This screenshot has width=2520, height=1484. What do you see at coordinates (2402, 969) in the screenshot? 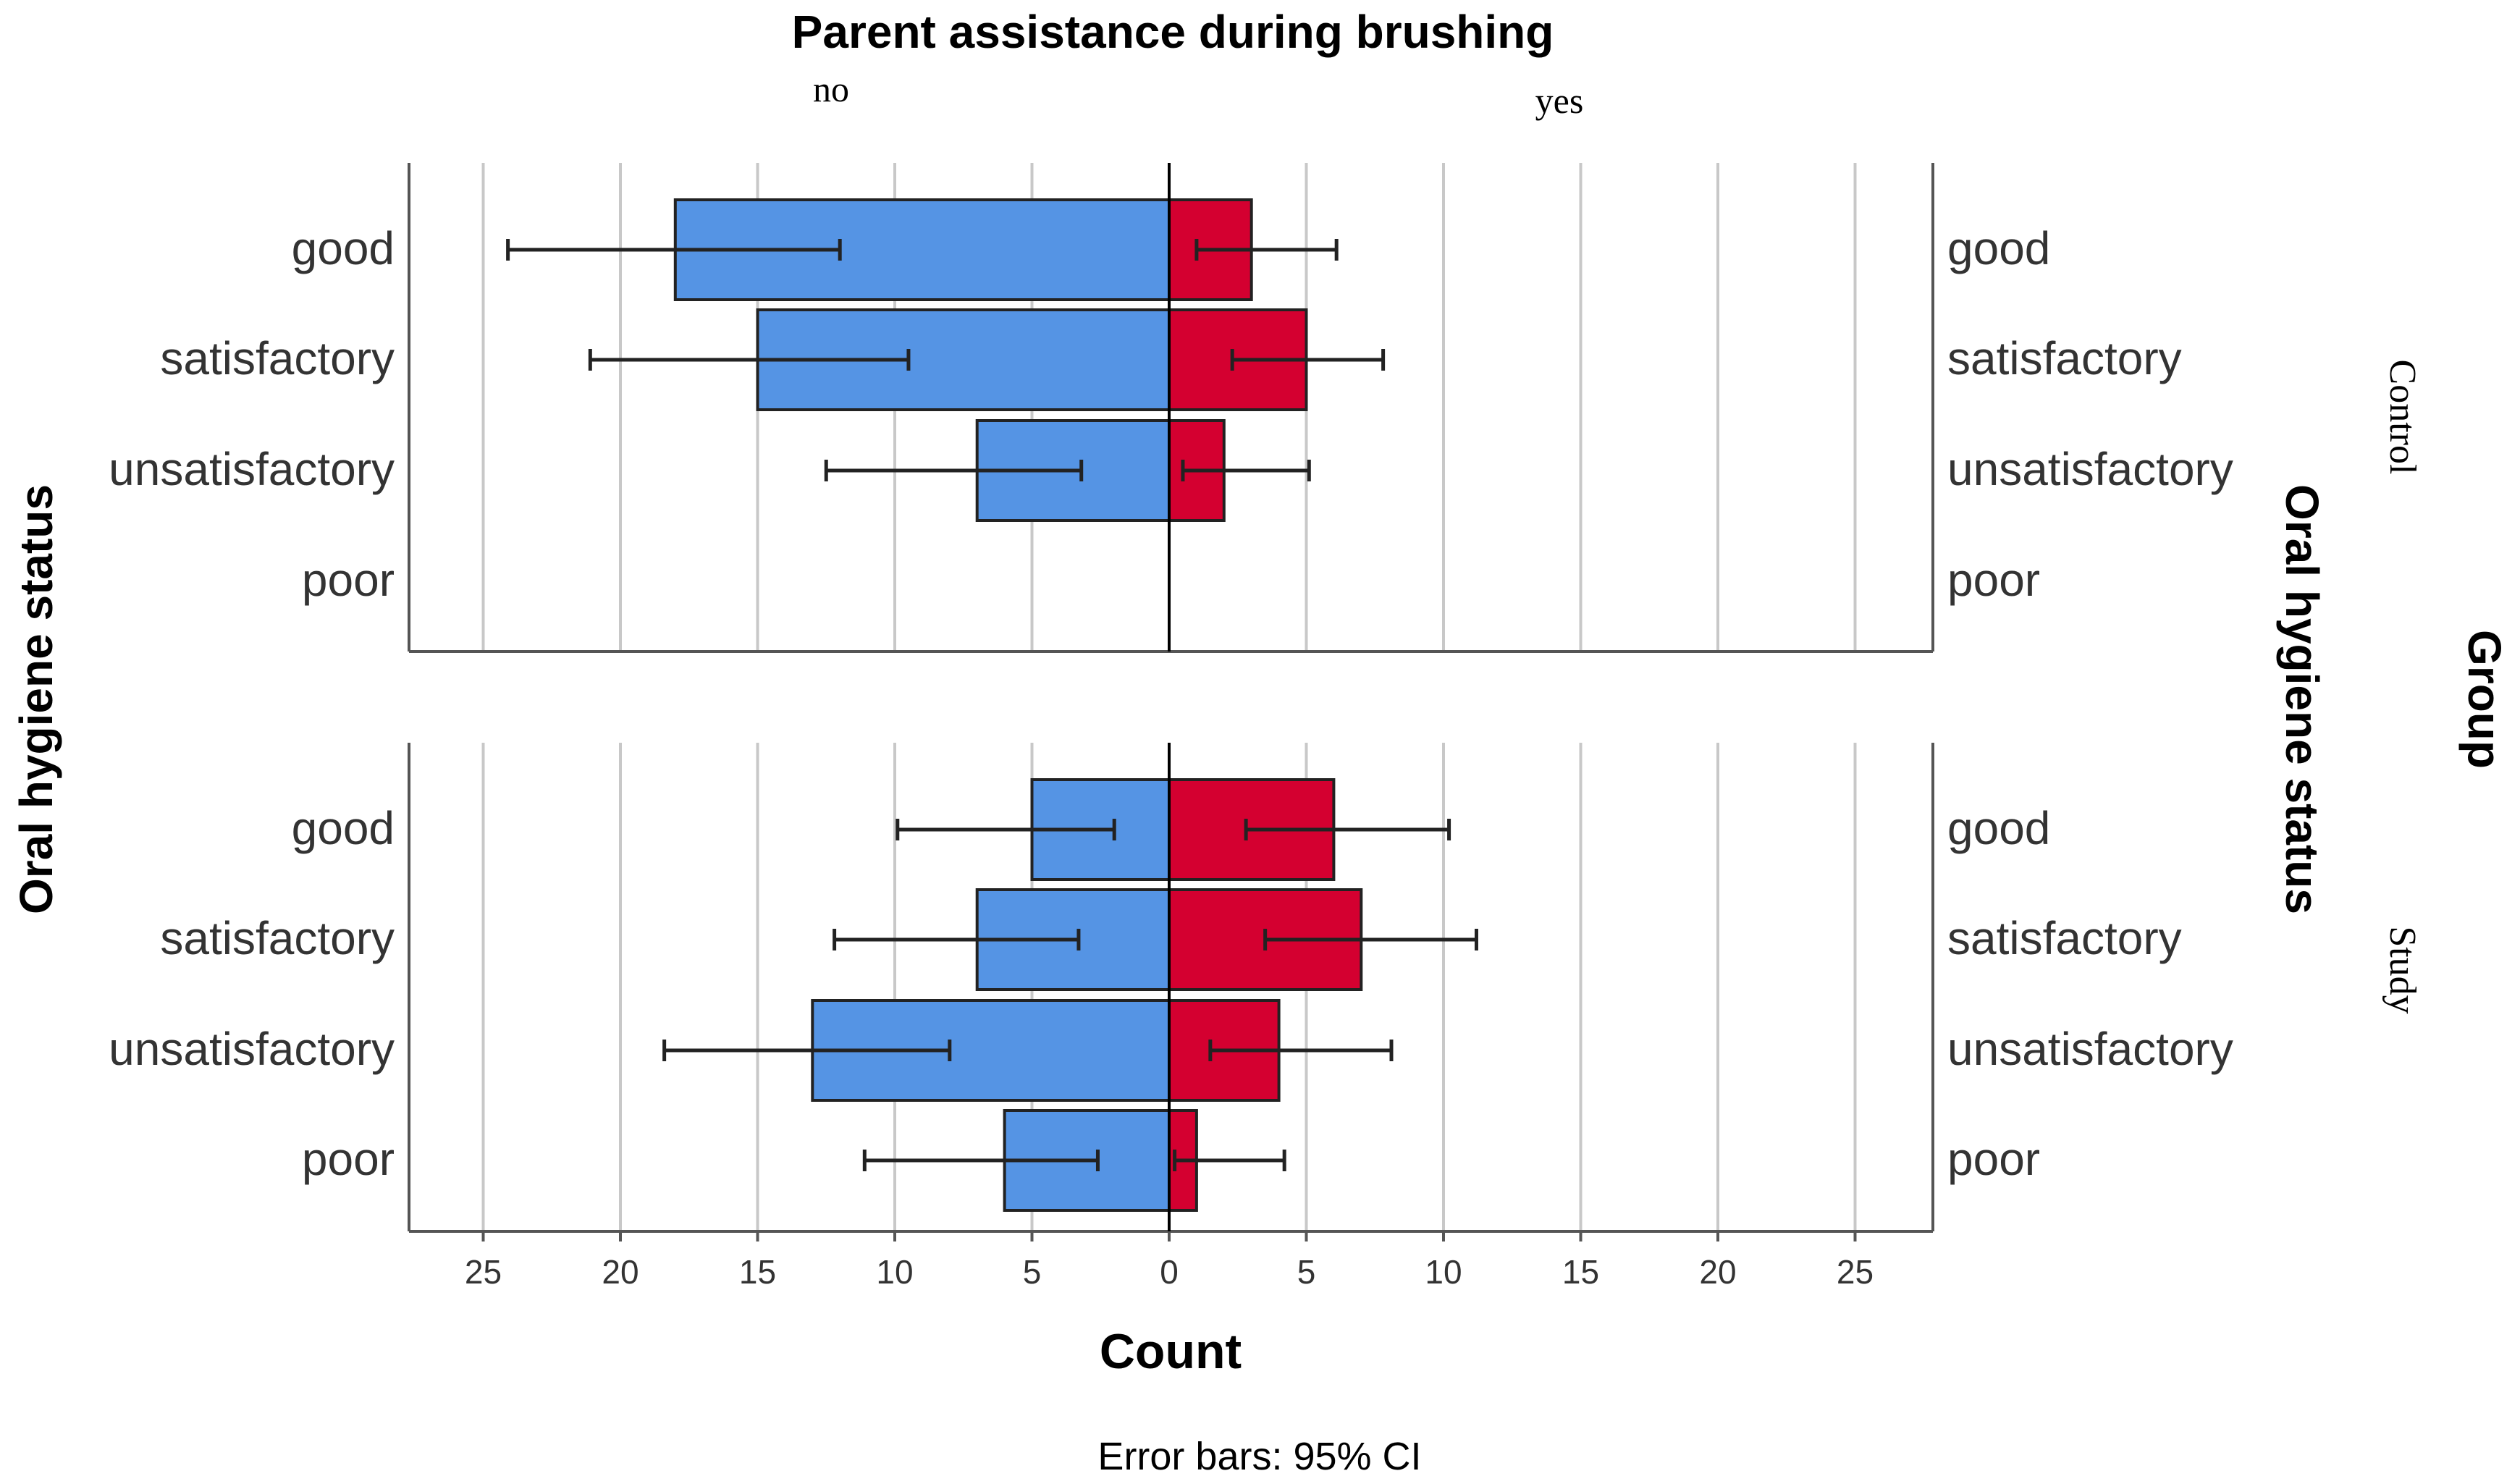
I see `panel-label-study: Study` at bounding box center [2402, 969].